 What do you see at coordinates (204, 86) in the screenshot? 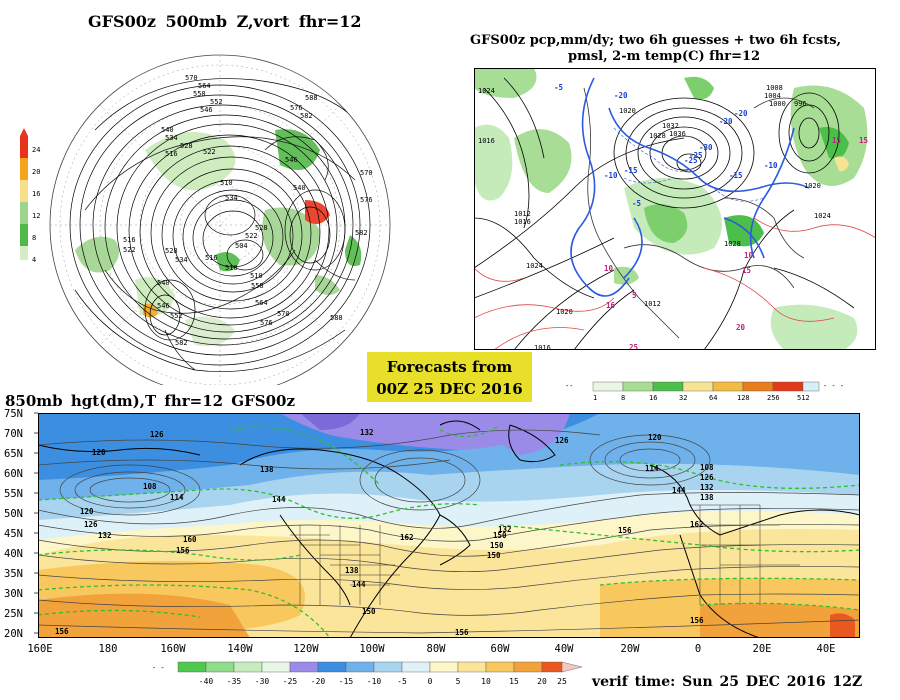
I see `polar-contour-label: 564` at bounding box center [204, 86].